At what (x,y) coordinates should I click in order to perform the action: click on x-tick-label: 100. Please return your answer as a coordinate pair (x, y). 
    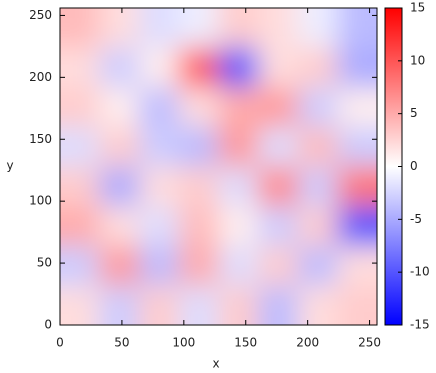
    Looking at the image, I should click on (183, 343).